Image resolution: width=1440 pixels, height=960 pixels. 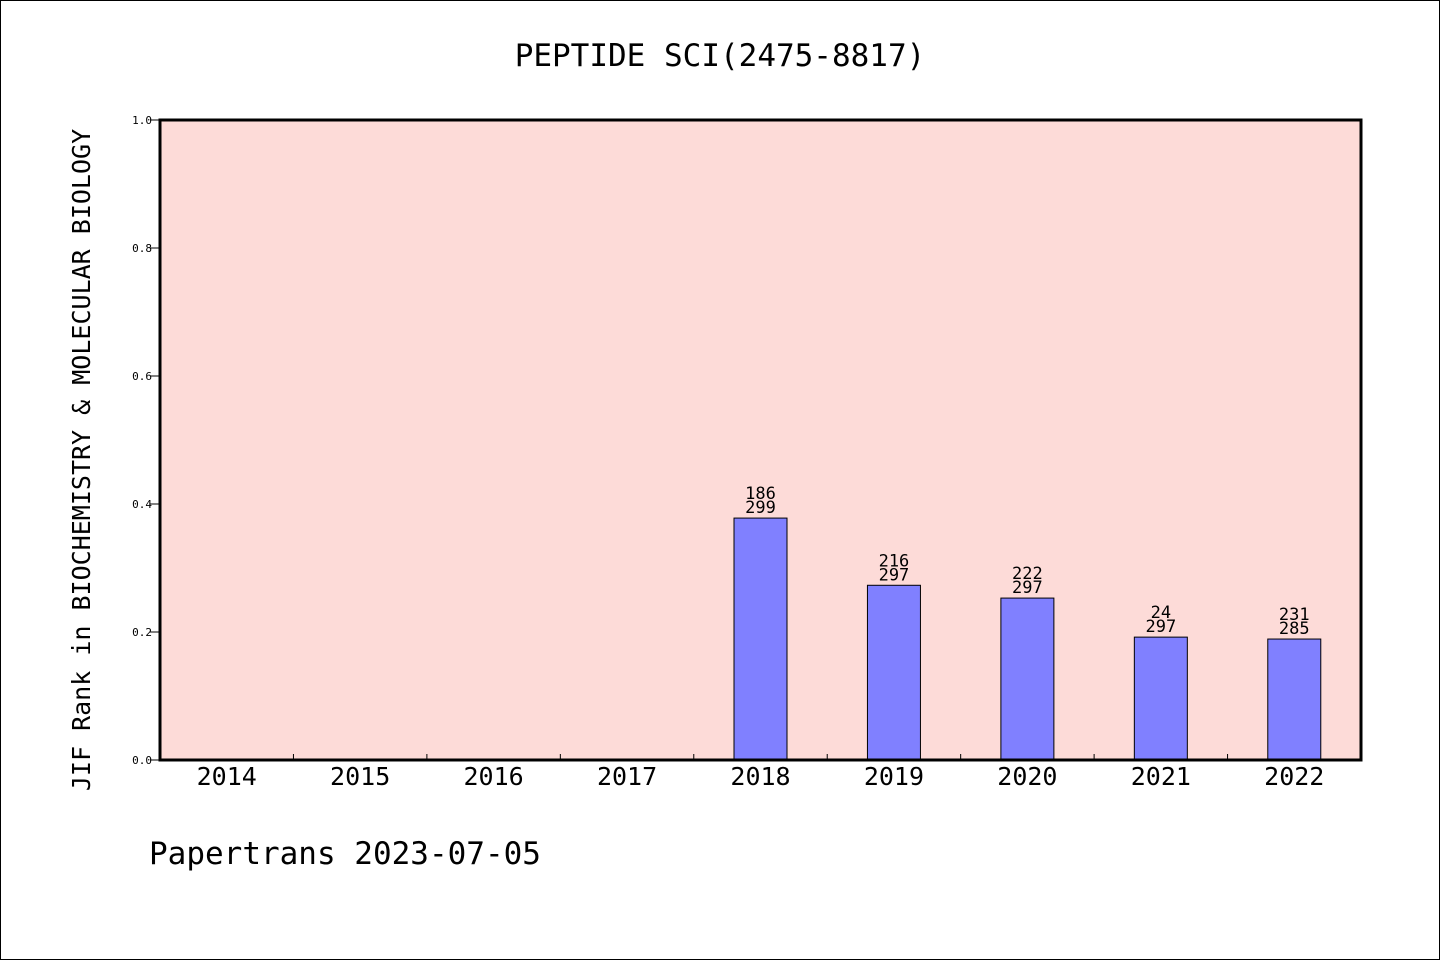 What do you see at coordinates (360, 776) in the screenshot?
I see `x-tick-label: 2015` at bounding box center [360, 776].